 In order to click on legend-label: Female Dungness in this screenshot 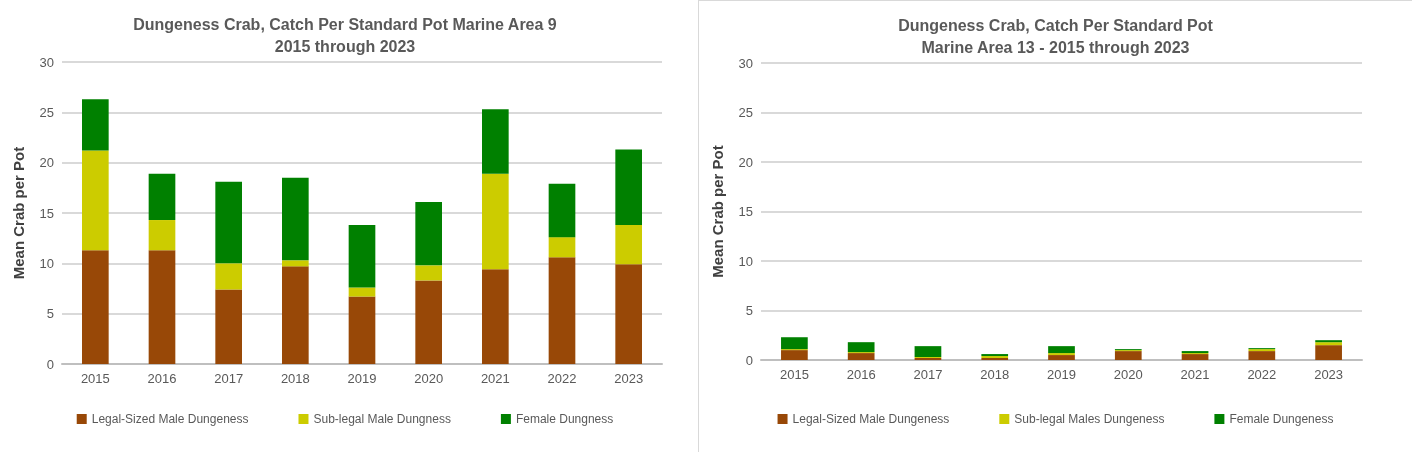, I will do `click(564, 419)`.